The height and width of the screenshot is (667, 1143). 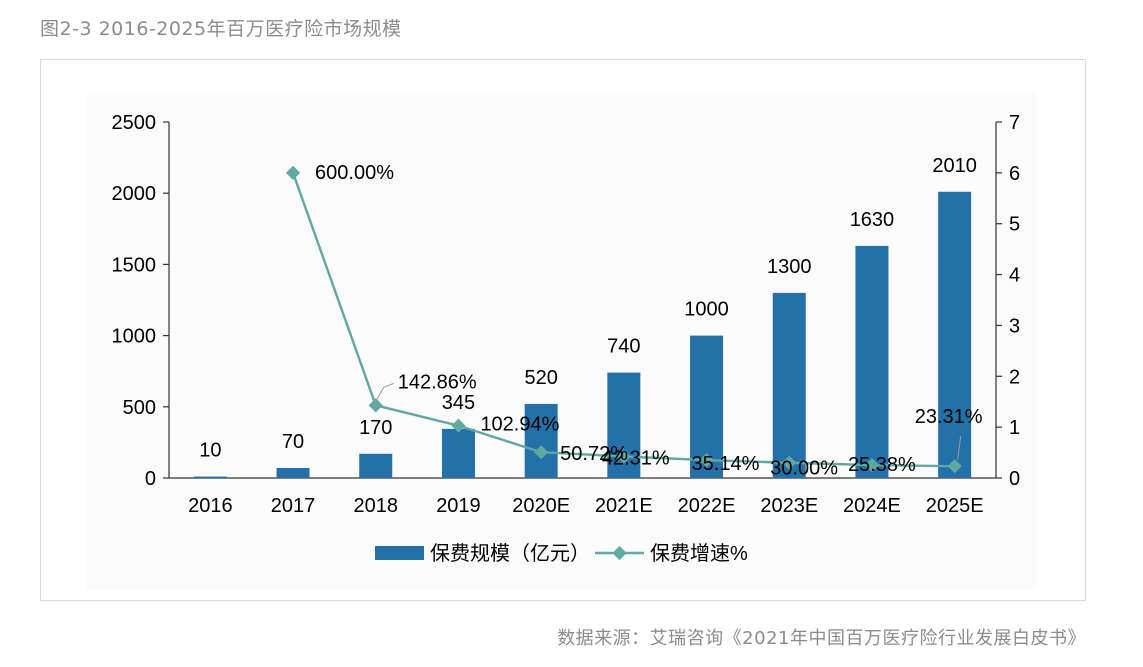 What do you see at coordinates (707, 506) in the screenshot?
I see `category-label: 2022E` at bounding box center [707, 506].